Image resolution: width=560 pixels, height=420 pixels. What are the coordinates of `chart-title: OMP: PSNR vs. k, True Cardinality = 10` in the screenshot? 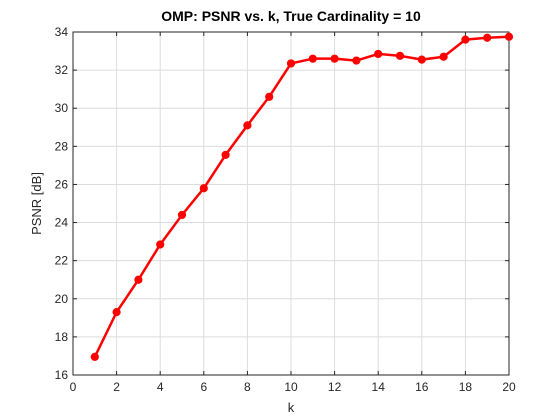 It's located at (291, 16).